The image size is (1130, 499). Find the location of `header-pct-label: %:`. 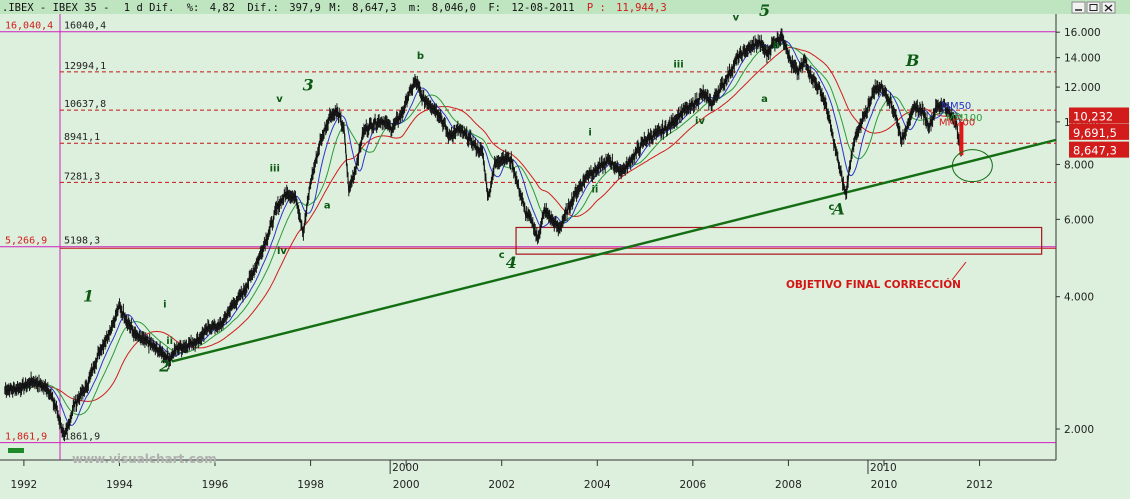

header-pct-label: %: is located at coordinates (193, 8).